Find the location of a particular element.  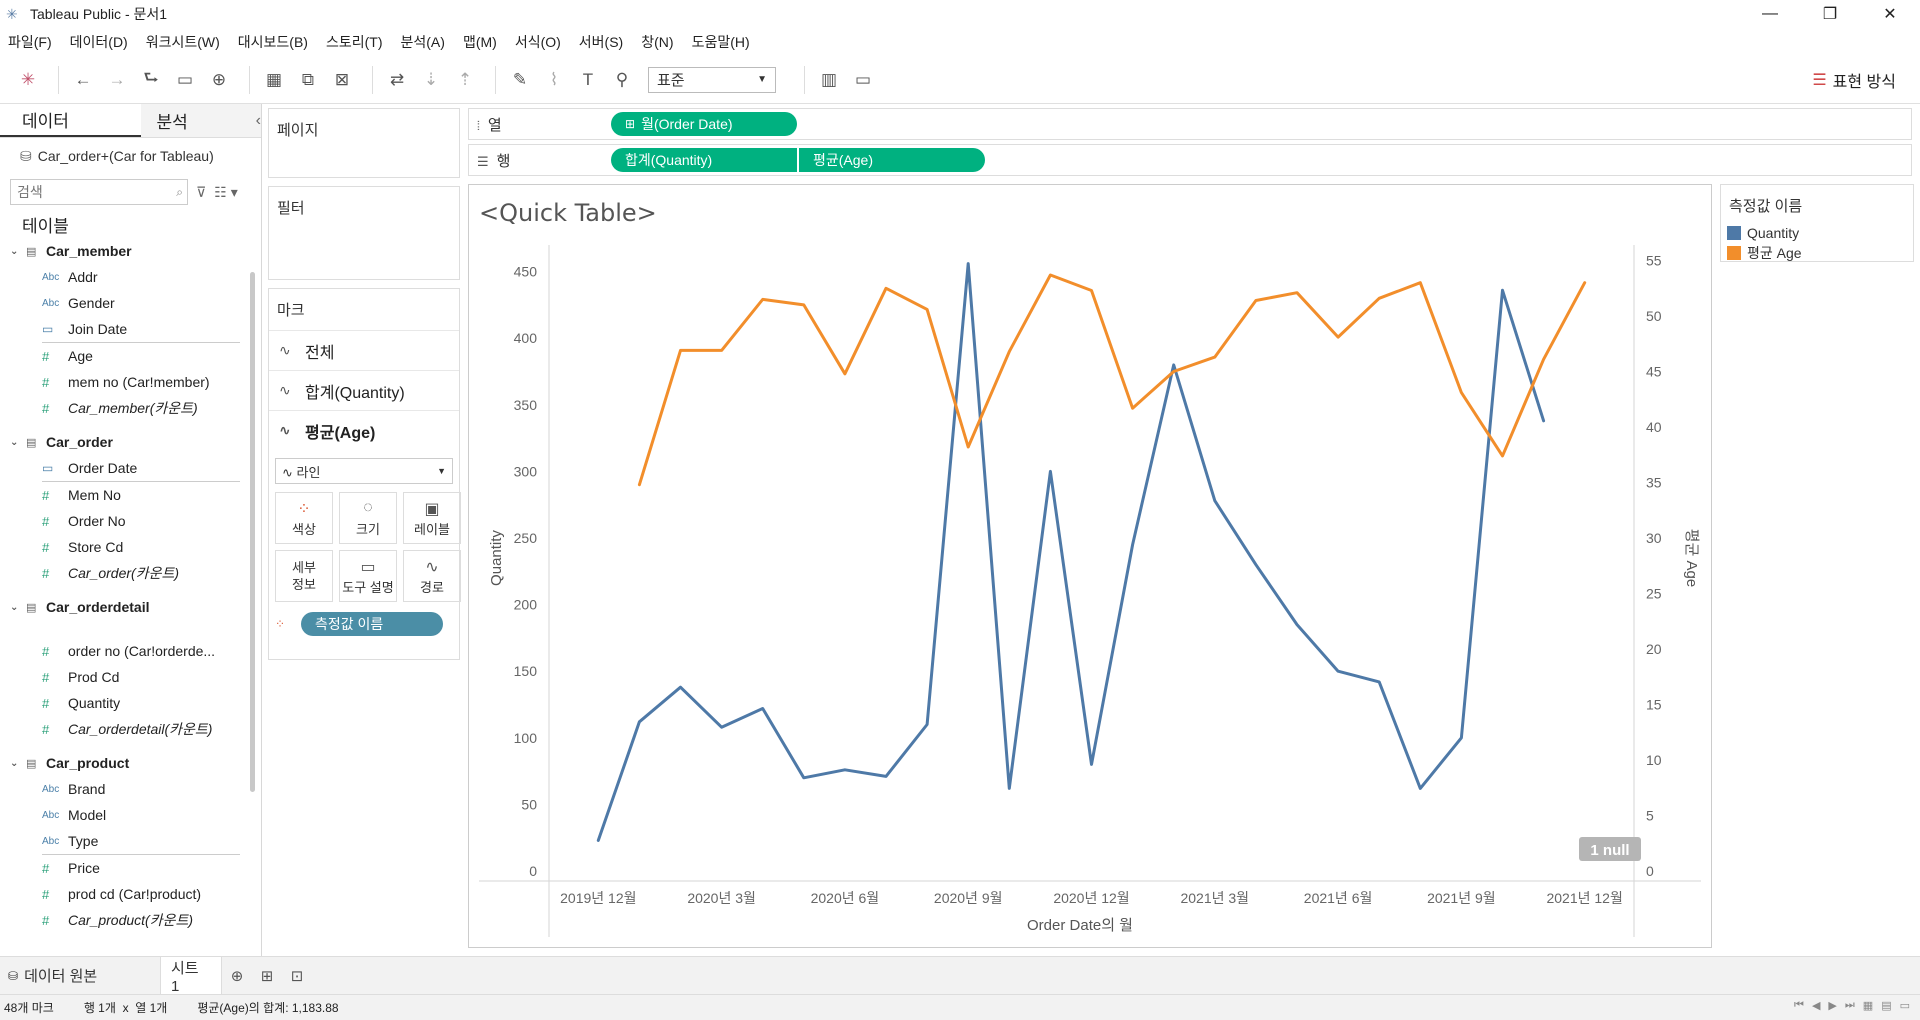

field-item: # mem no (Car!member) is located at coordinates (130, 382).